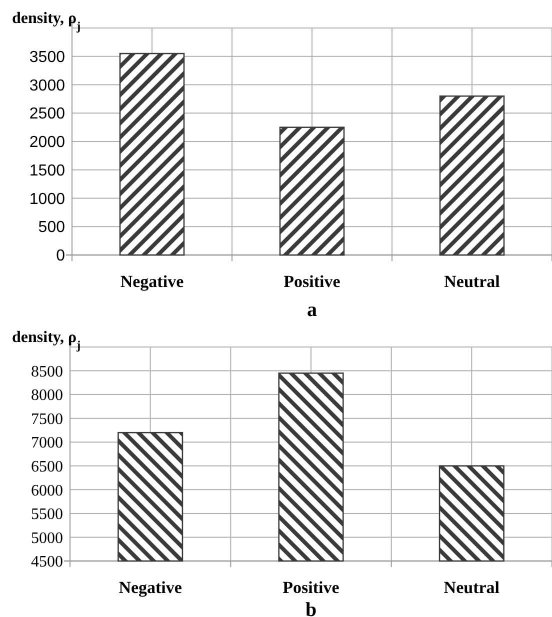 The image size is (552, 617). Describe the element at coordinates (47, 538) in the screenshot. I see `y-tick-label: 5000` at that location.